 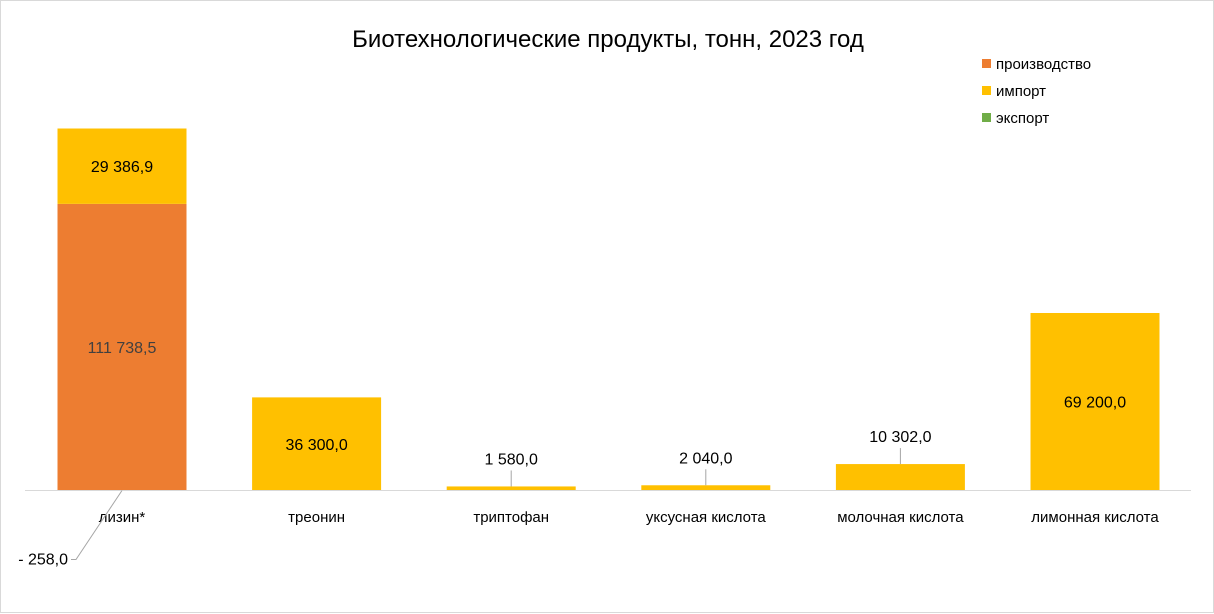 What do you see at coordinates (1022, 118) in the screenshot?
I see `legend-label-export: экспорт` at bounding box center [1022, 118].